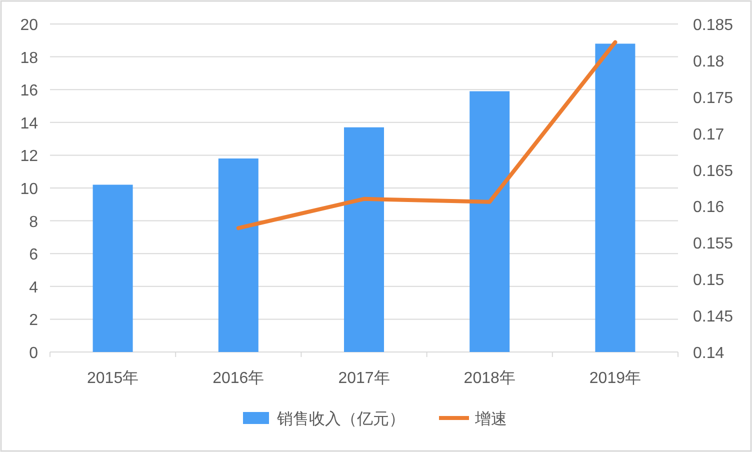 The height and width of the screenshot is (452, 752). What do you see at coordinates (29, 25) in the screenshot?
I see `y-tick-label: 20` at bounding box center [29, 25].